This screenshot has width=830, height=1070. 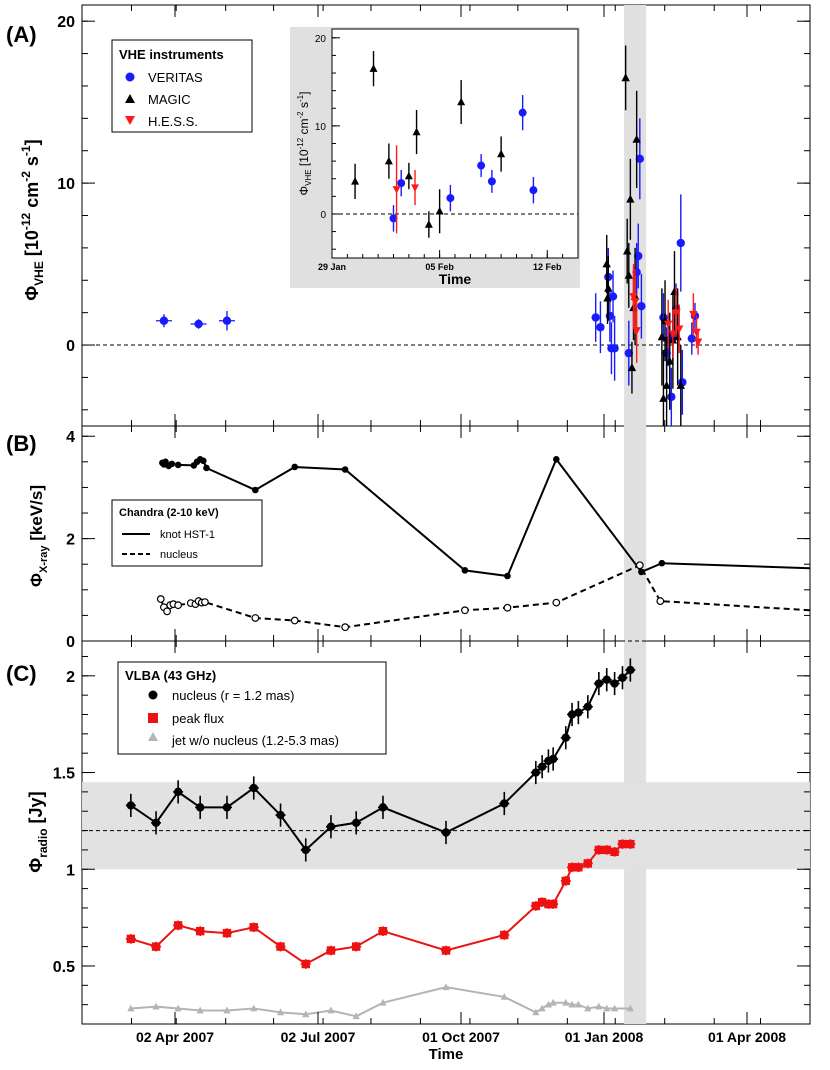 I want to click on legend-peak-label: peak flux, so click(x=198, y=718).